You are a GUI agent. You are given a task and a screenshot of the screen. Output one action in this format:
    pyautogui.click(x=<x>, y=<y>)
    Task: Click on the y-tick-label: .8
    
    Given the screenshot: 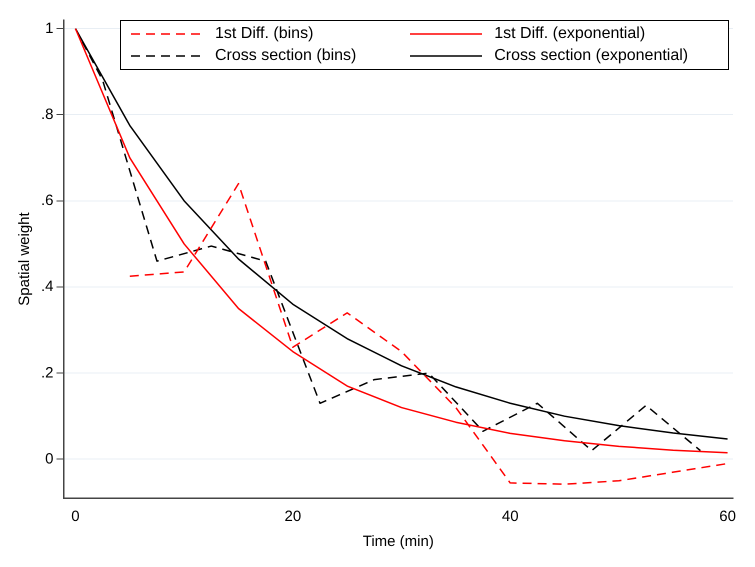 What is the action you would take?
    pyautogui.click(x=47, y=114)
    